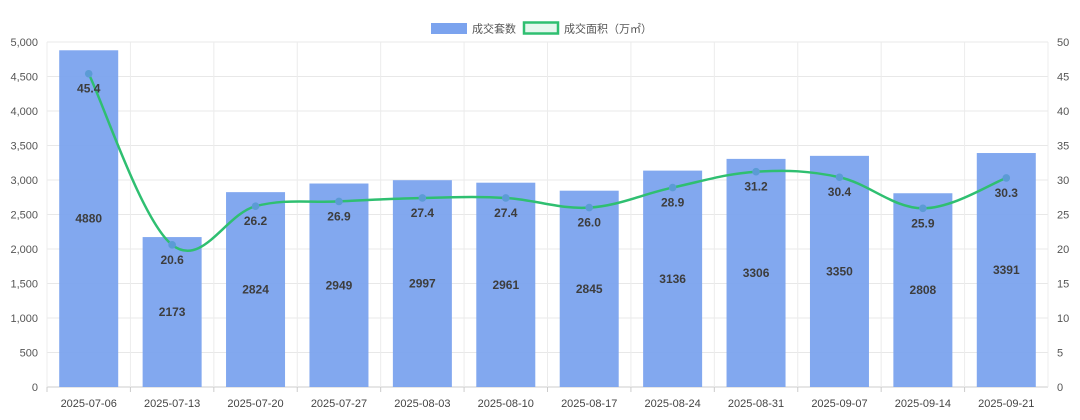 The height and width of the screenshot is (420, 1080). Describe the element at coordinates (840, 192) in the screenshot. I see `line-value-label: 30.4` at that location.